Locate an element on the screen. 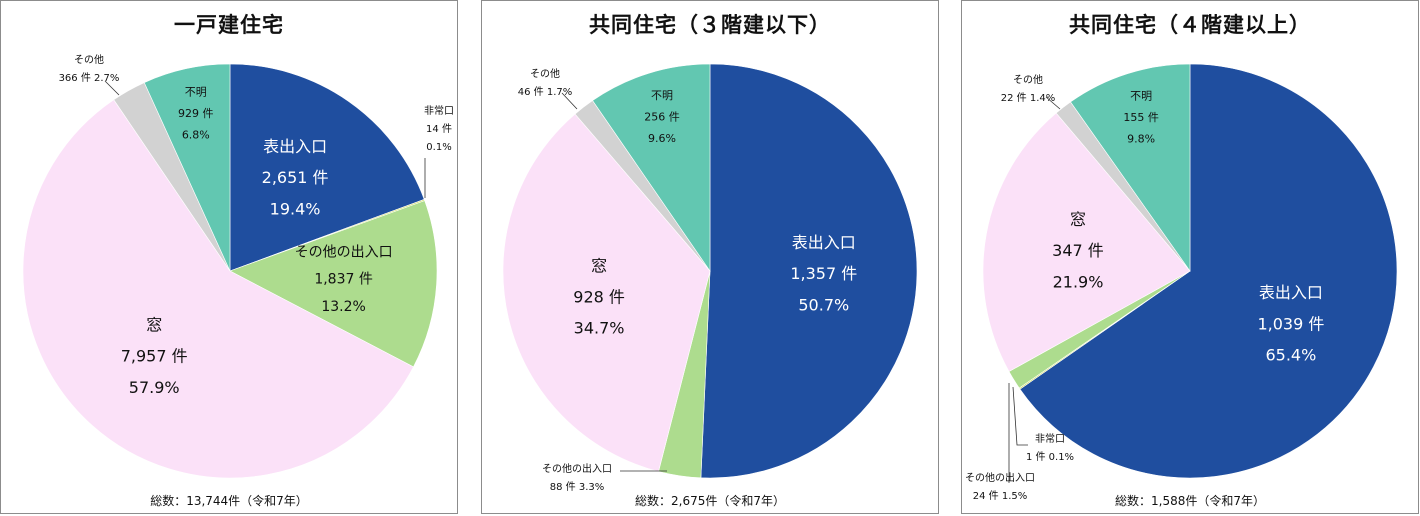  pie-slice-other-entrance is located at coordinates (333, 284).